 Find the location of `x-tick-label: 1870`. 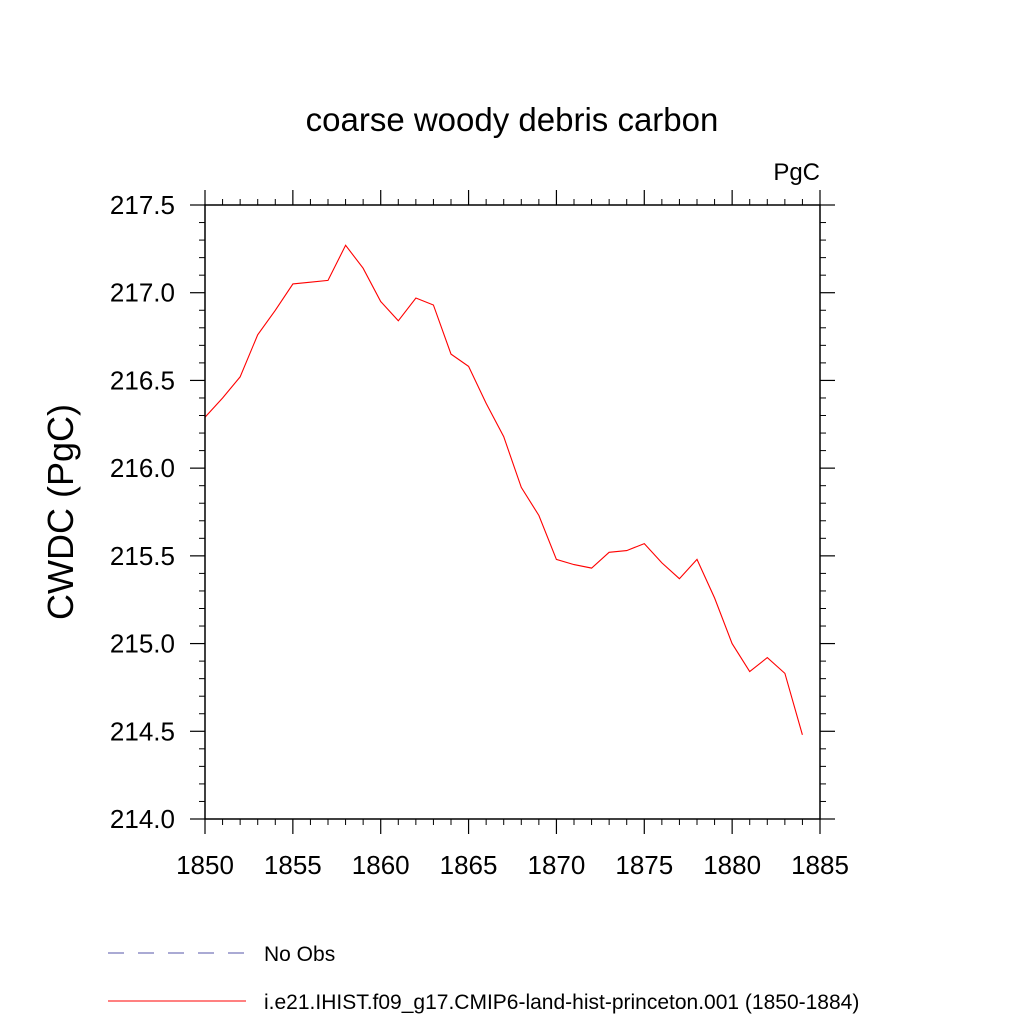

x-tick-label: 1870 is located at coordinates (557, 865).